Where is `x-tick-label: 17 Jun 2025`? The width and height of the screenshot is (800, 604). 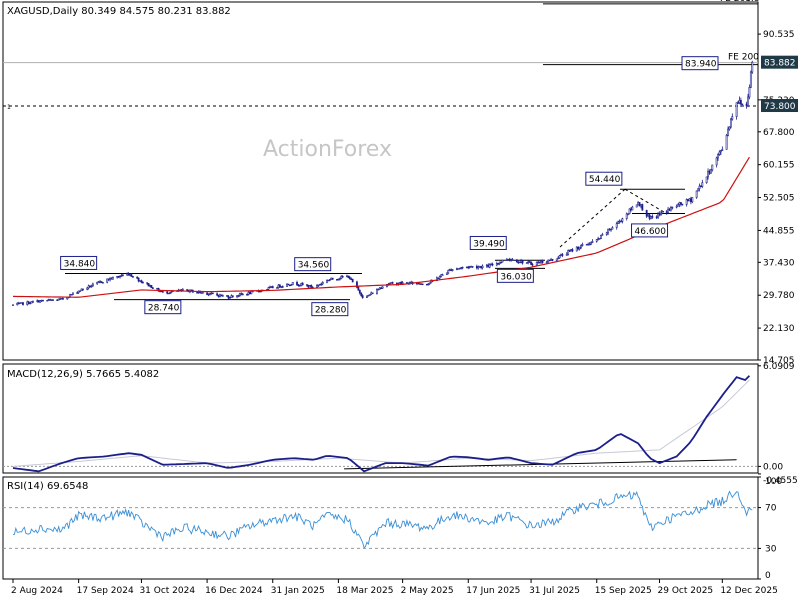
x-tick-label: 17 Jun 2025 is located at coordinates (493, 591).